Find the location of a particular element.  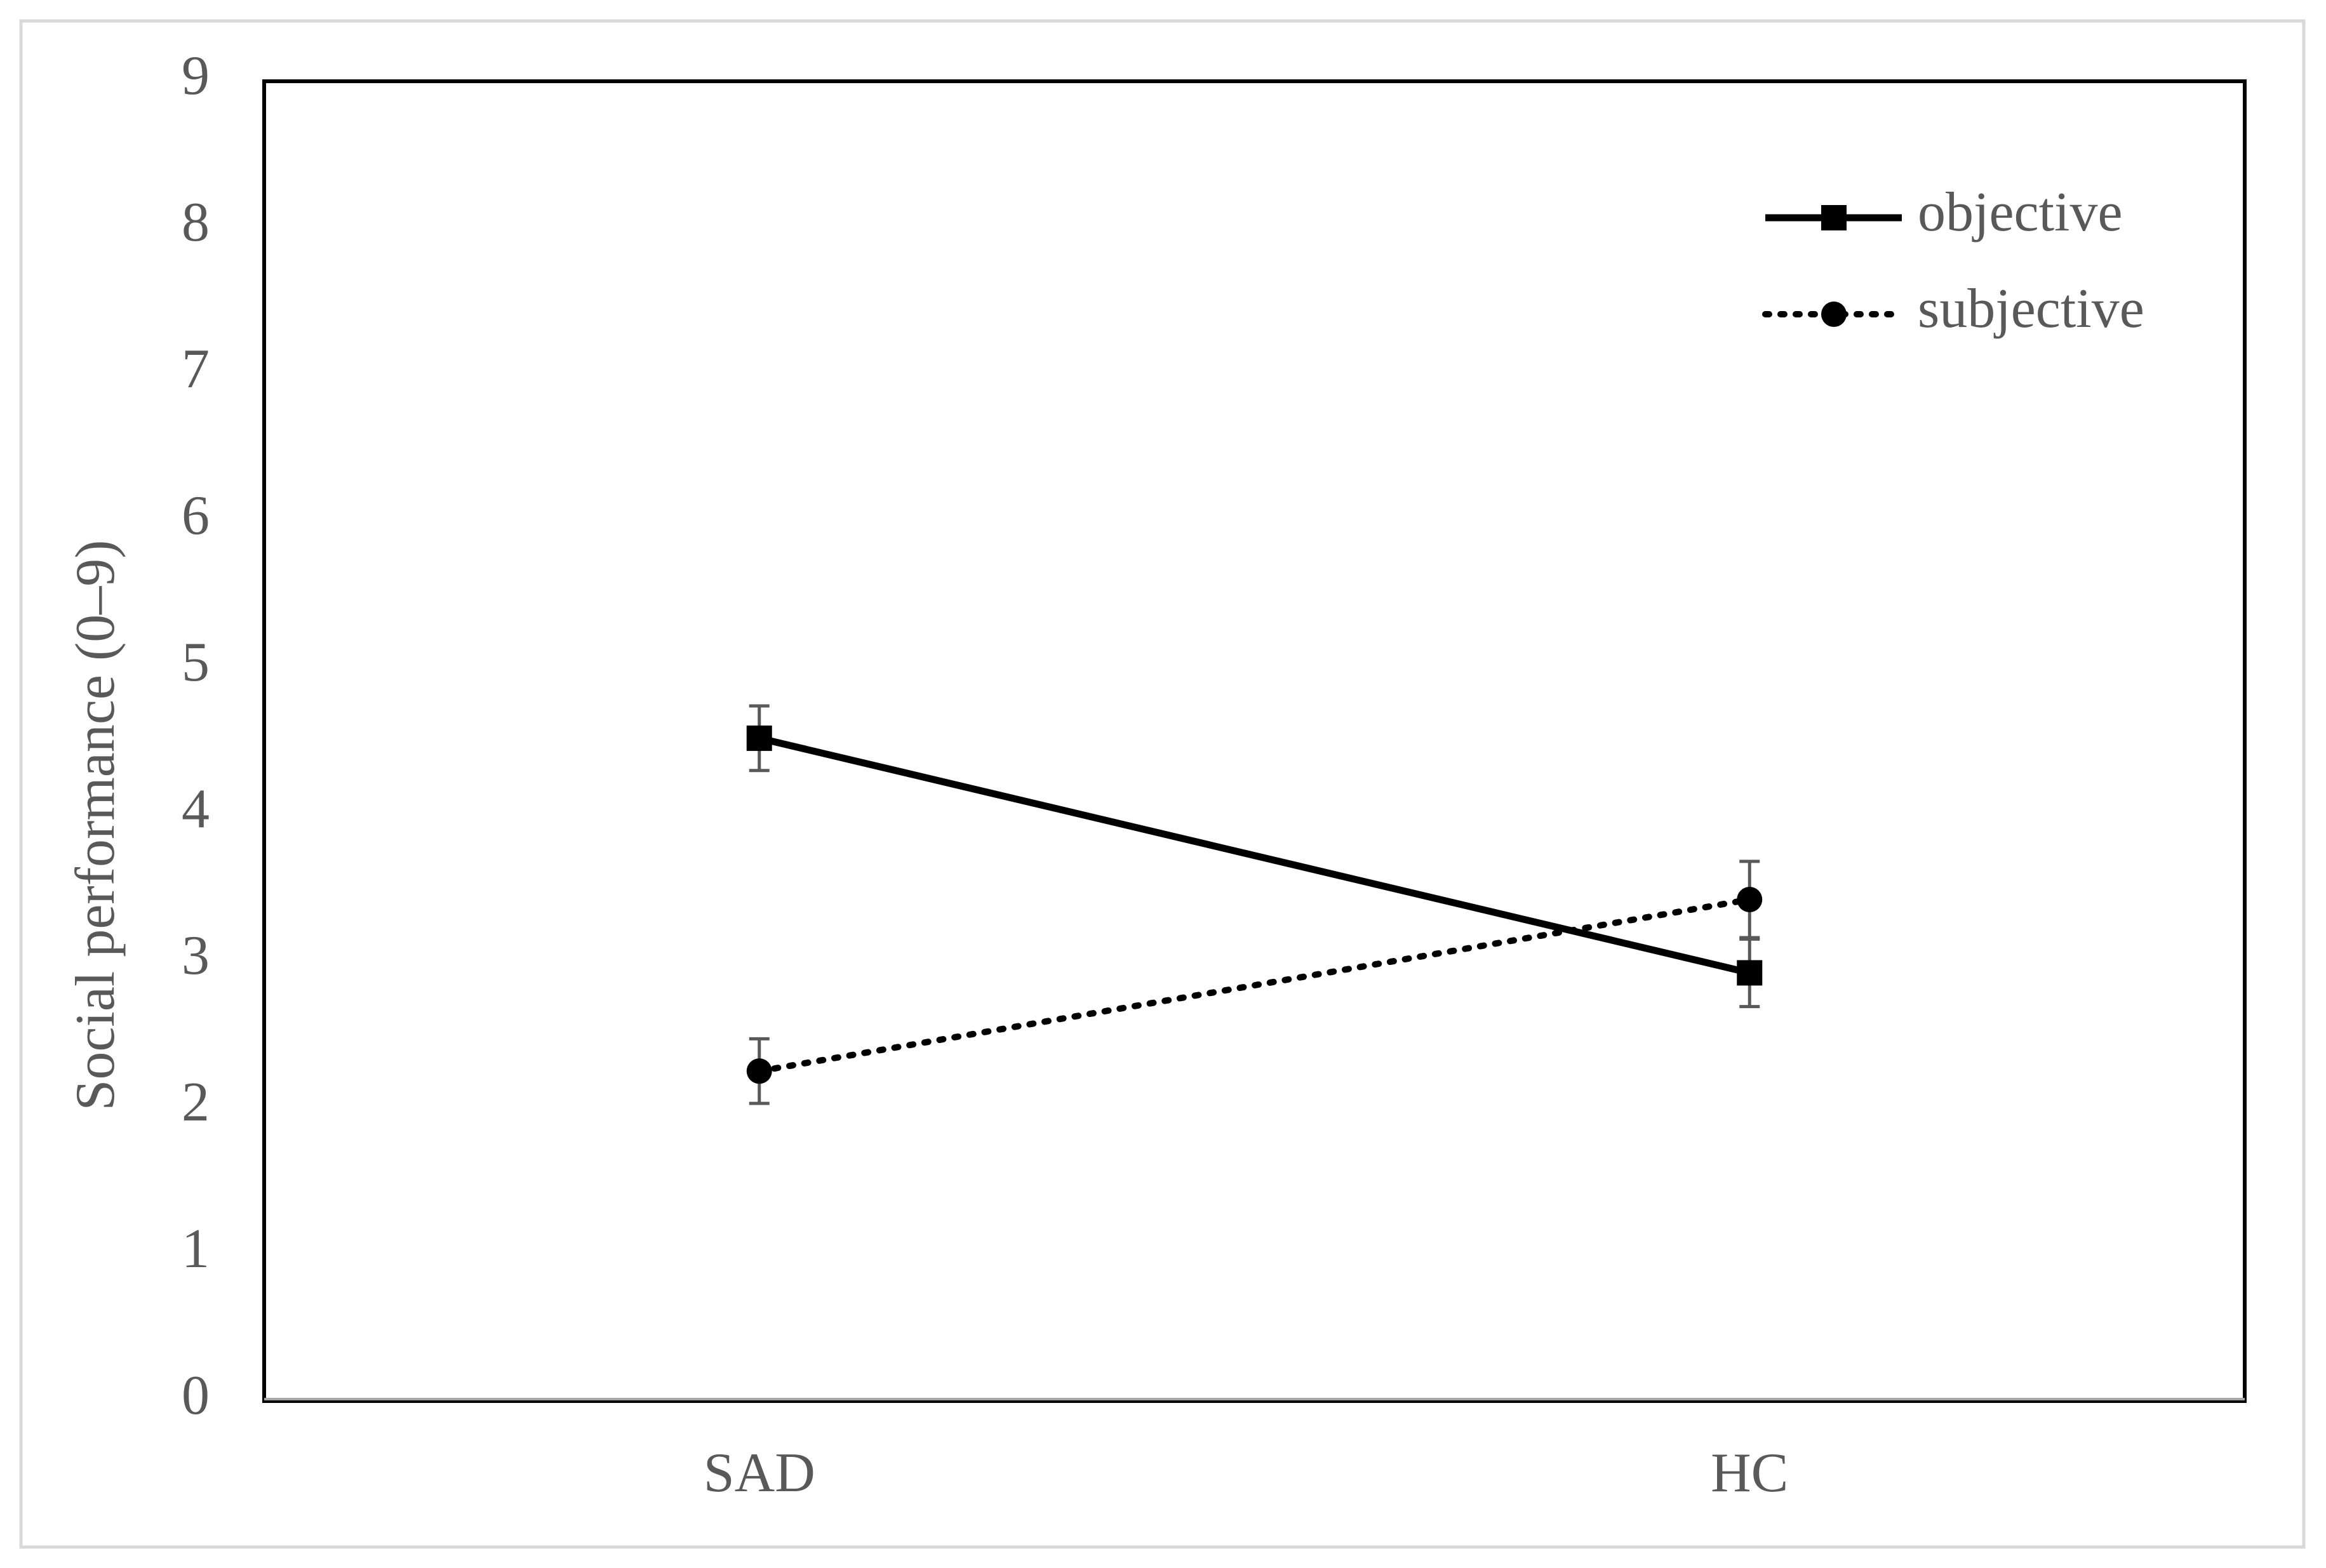

y-tick-label: 0 is located at coordinates (196, 1395).